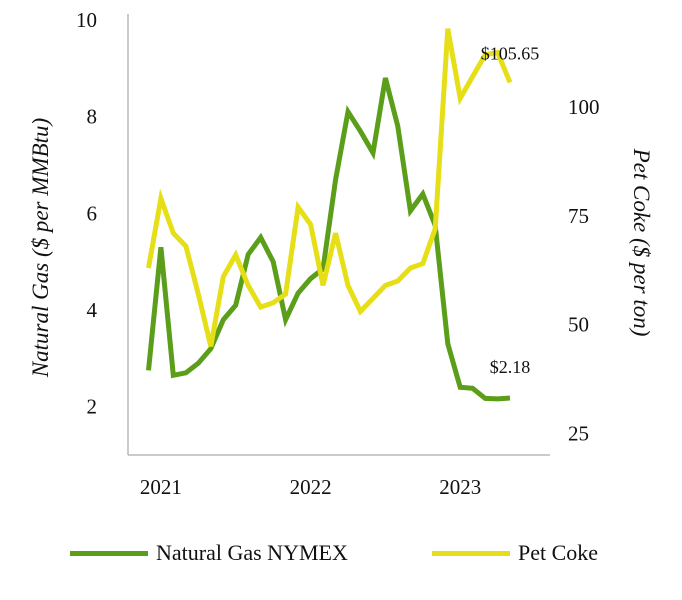  Describe the element at coordinates (78, 231) in the screenshot. I see `left-y-axis: 2 4 6 8 10 Natural Gas ($ per MMBtu)` at that location.